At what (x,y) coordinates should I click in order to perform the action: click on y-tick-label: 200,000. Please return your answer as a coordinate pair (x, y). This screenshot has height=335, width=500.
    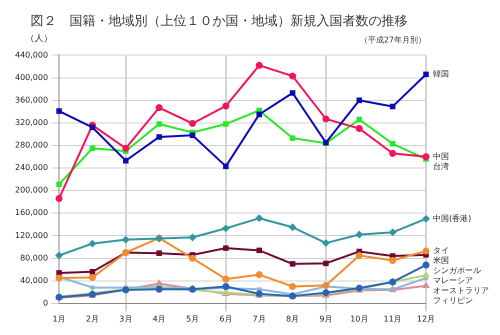
    Looking at the image, I should click on (31, 190).